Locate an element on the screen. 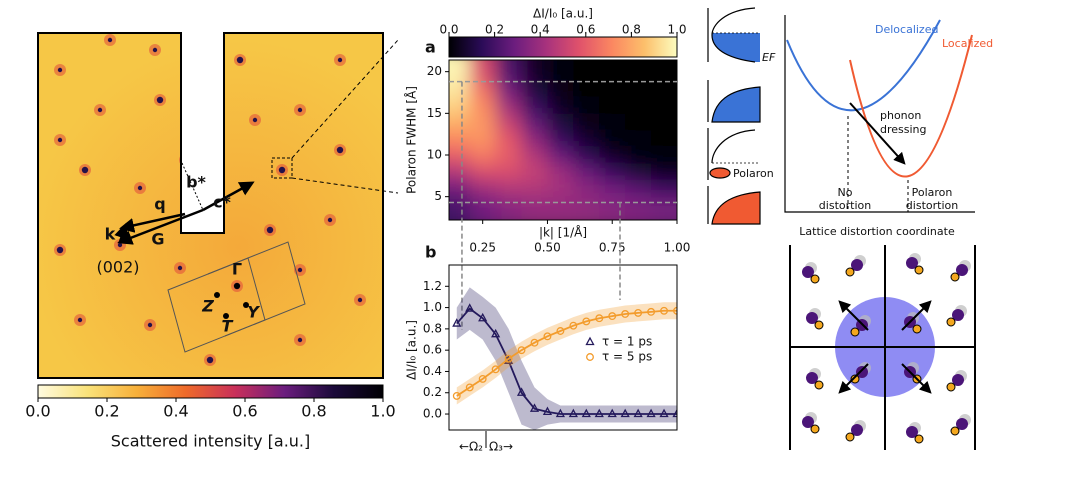 Image resolution: width=1077 pixels, height=487 pixels. annotation: G is located at coordinates (157, 239).